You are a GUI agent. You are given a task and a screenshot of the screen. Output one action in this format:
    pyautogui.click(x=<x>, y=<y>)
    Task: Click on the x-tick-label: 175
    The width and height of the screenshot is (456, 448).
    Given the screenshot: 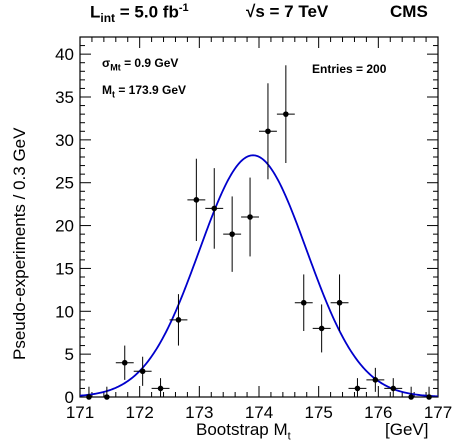 What is the action you would take?
    pyautogui.click(x=318, y=412)
    